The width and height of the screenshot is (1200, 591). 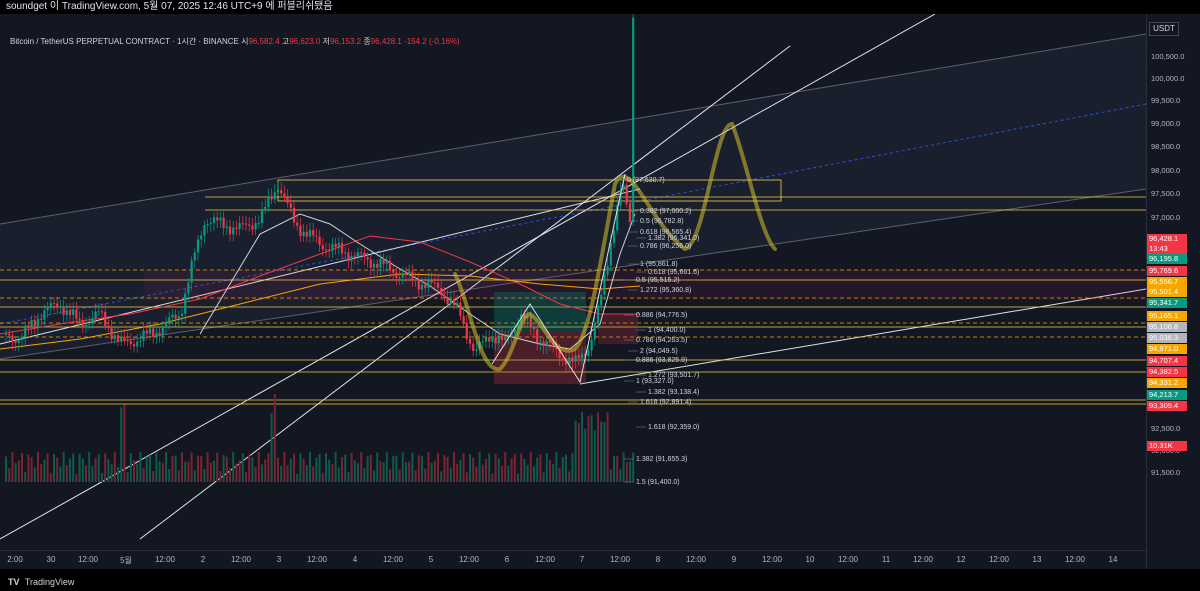 I want to click on time-tick: 6, so click(x=507, y=559).